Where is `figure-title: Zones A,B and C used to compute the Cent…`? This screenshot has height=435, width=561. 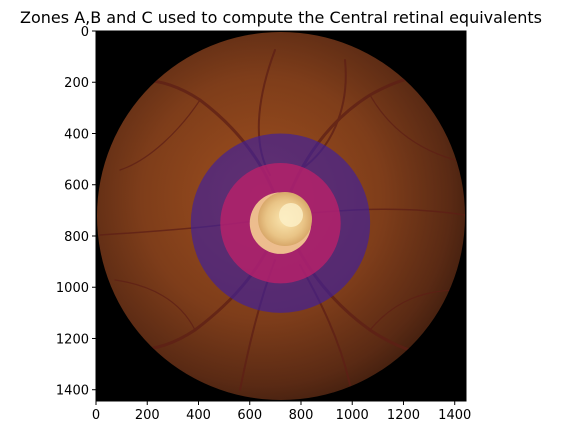 figure-title: Zones A,B and C used to compute the Cent… is located at coordinates (281, 17).